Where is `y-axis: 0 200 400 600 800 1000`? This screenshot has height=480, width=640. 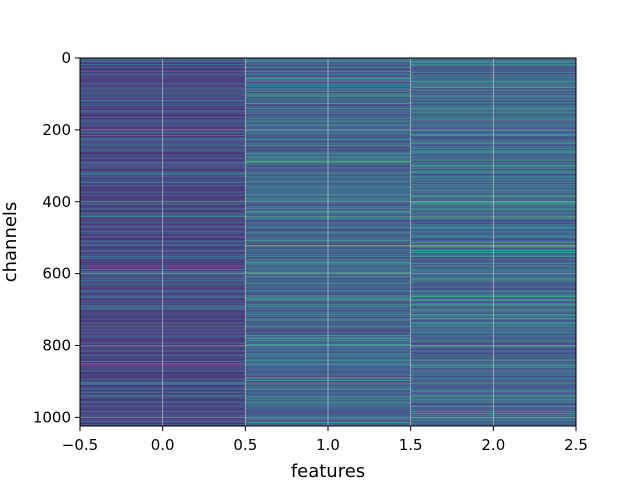 y-axis: 0 200 400 600 800 1000 is located at coordinates (56, 237).